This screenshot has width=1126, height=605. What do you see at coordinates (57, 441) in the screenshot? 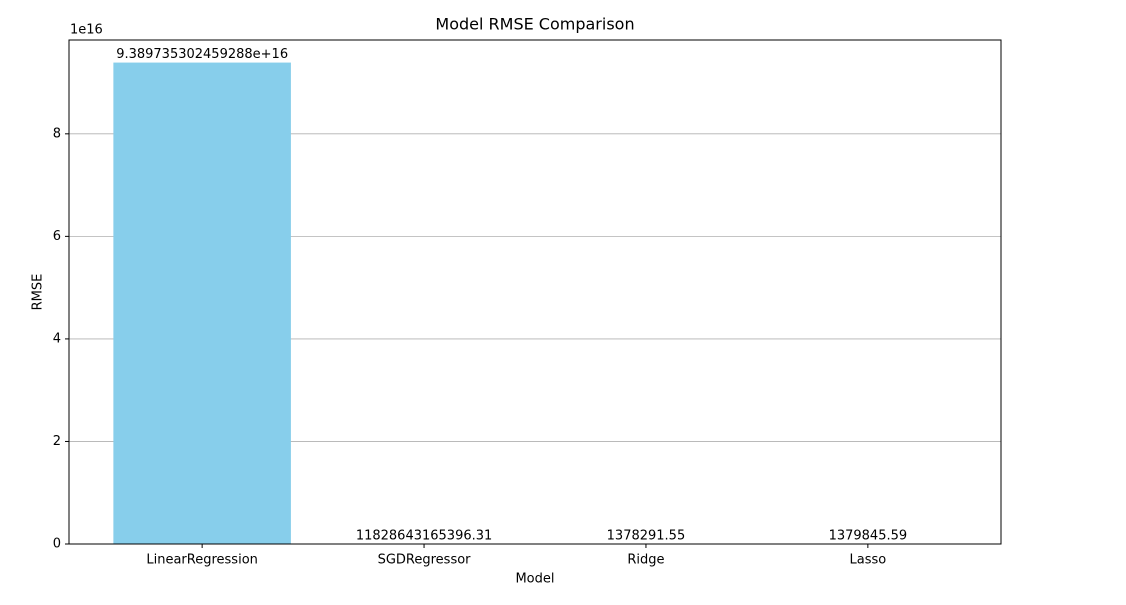
I see `y-tick-label: 2` at bounding box center [57, 441].